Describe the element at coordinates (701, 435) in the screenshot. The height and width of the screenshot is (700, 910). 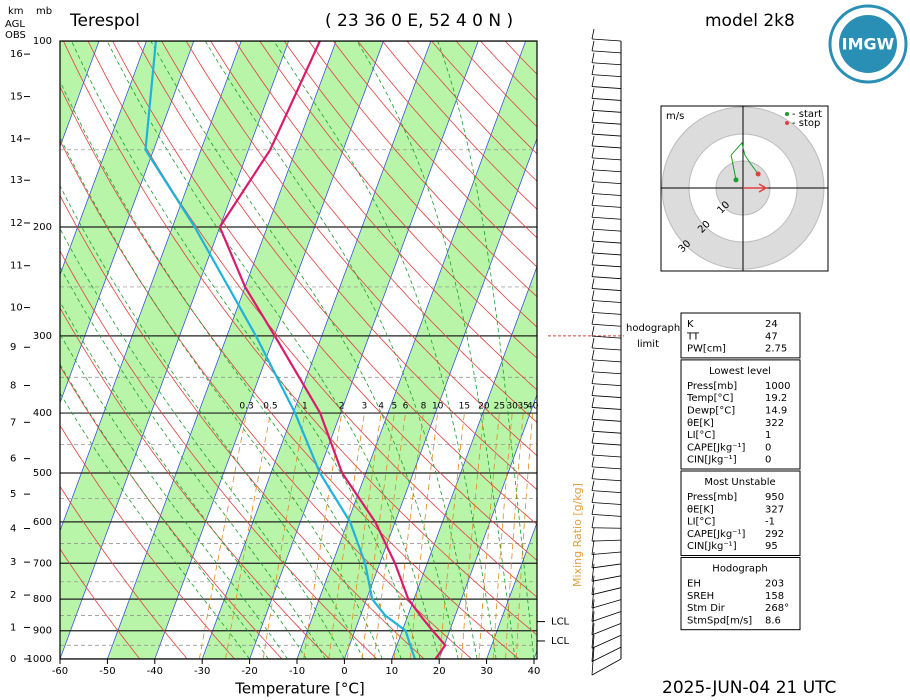
I see `stats-label: LI[°C]` at that location.